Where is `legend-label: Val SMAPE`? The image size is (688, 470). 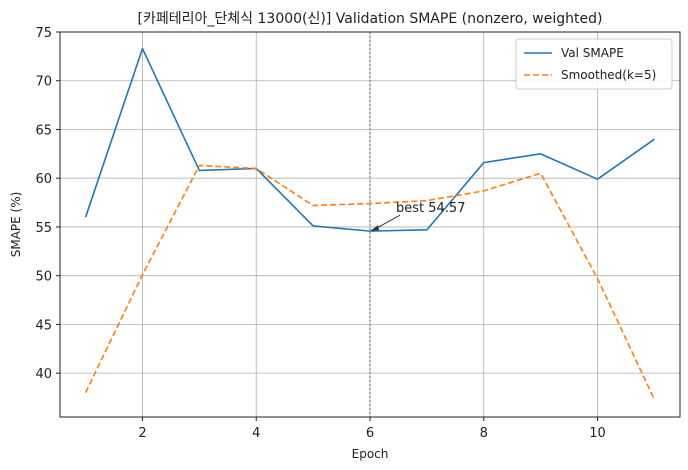 legend-label: Val SMAPE is located at coordinates (592, 53).